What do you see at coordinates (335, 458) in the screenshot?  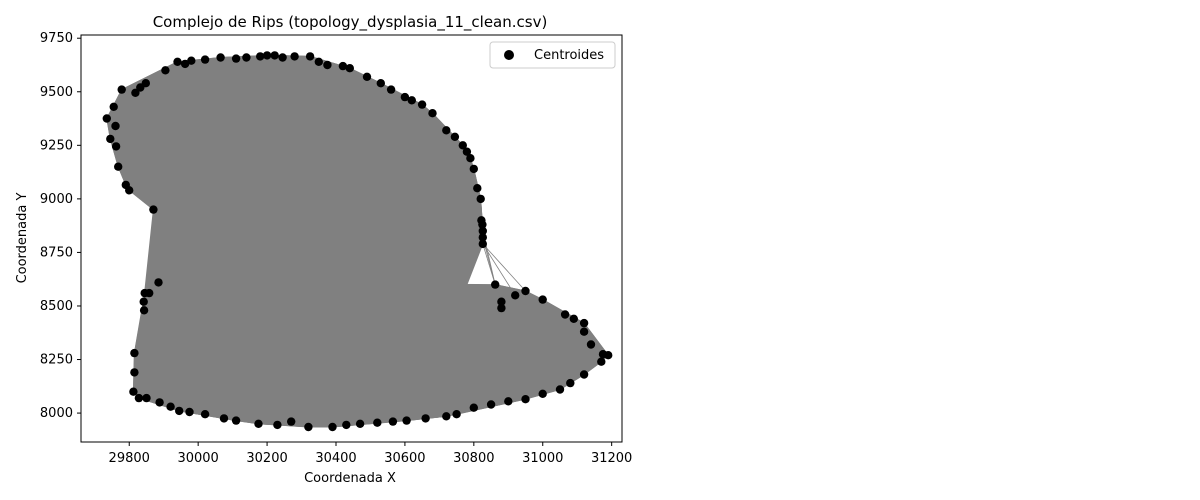 I see `x-tick-label: 30400` at bounding box center [335, 458].